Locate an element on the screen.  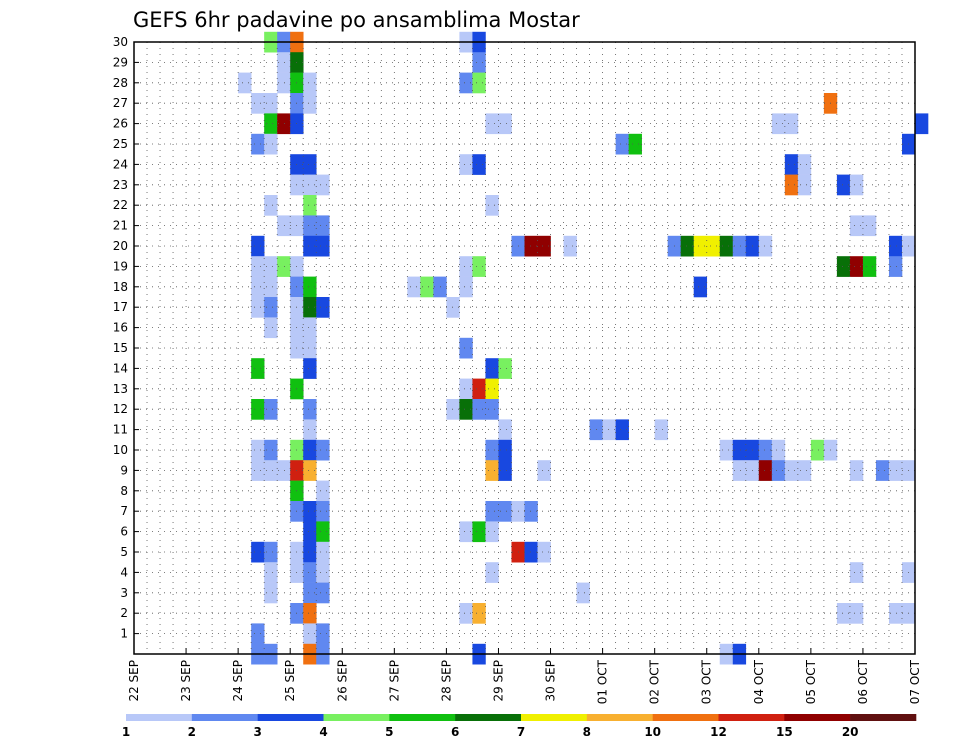
colorbar: 1 2 3 4 5 6 7 8 10 12 15 20 is located at coordinates (519, 726).